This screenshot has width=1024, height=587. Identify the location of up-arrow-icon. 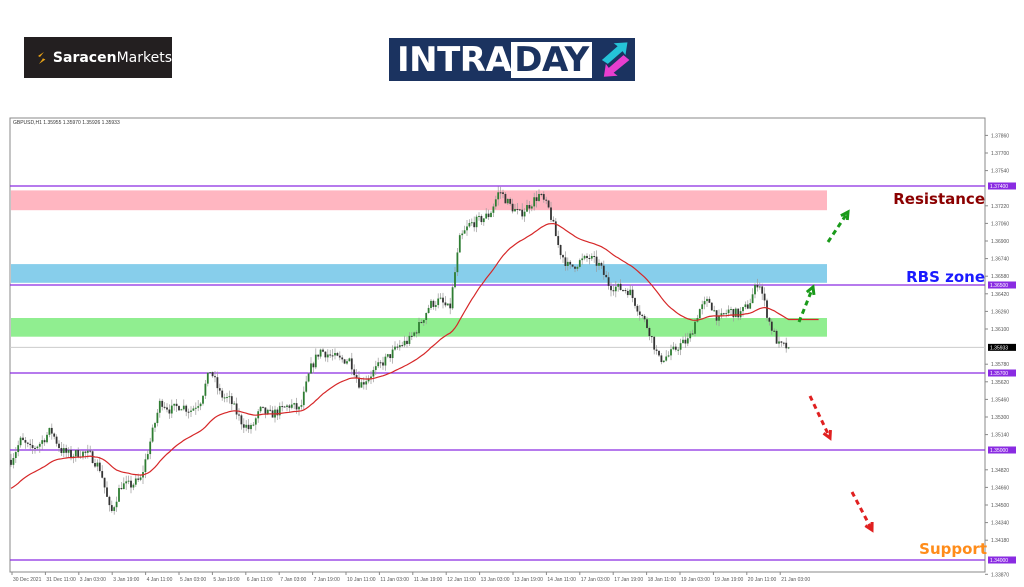
(838, 227).